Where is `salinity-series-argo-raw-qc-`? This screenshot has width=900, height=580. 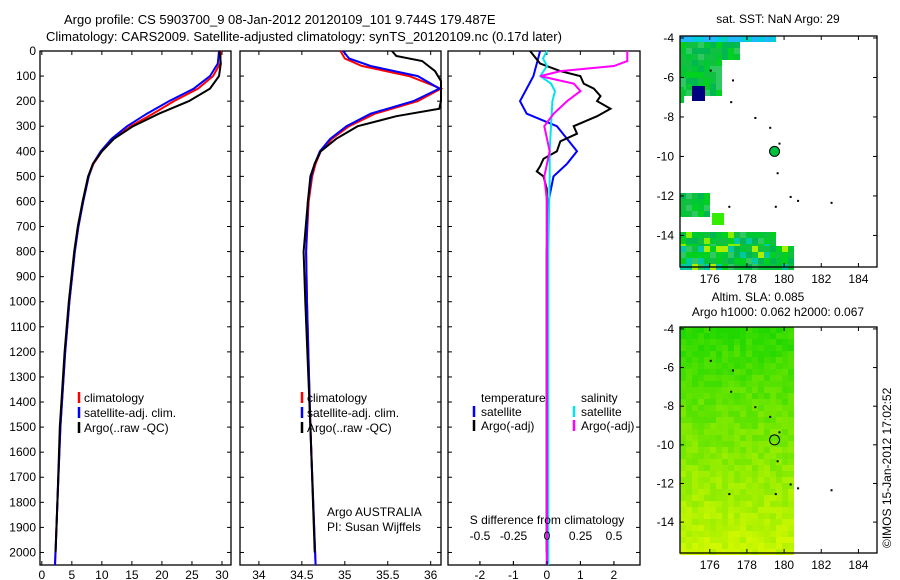
salinity-series-argo-raw-qc- is located at coordinates (372, 301).